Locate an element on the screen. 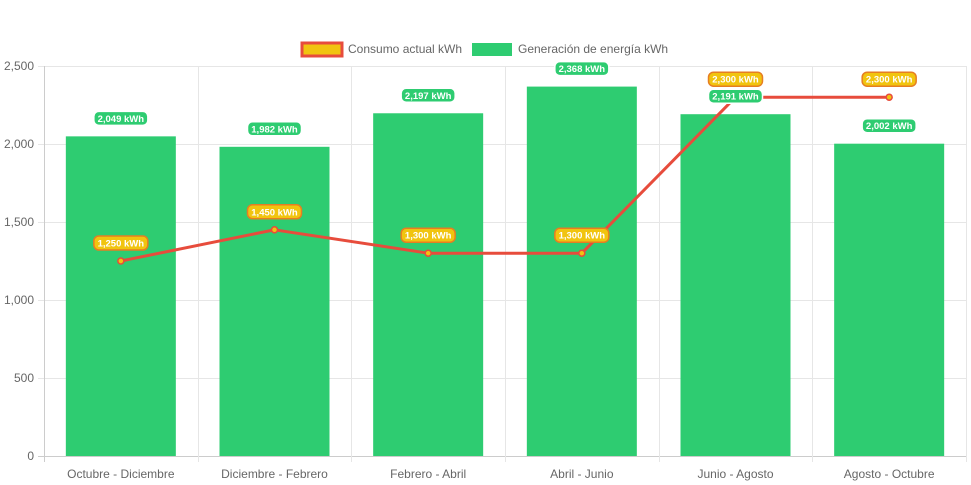  line-data-label-3-box is located at coordinates (428, 235).